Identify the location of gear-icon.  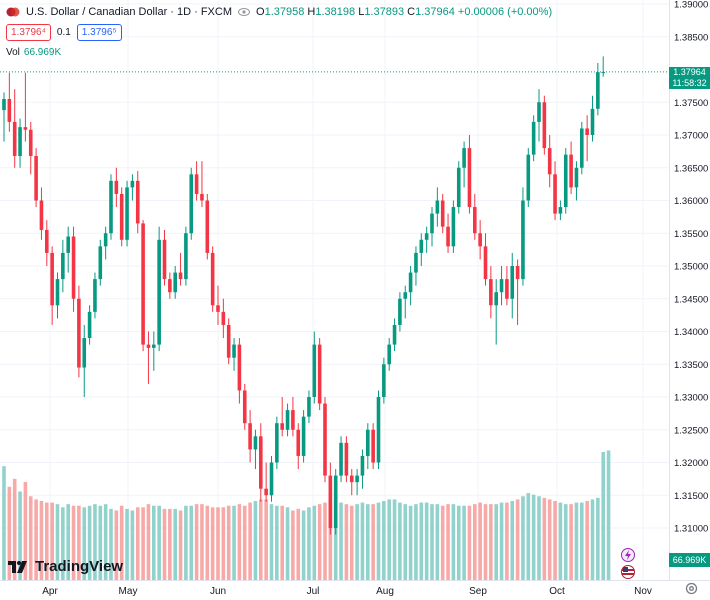
(691, 588).